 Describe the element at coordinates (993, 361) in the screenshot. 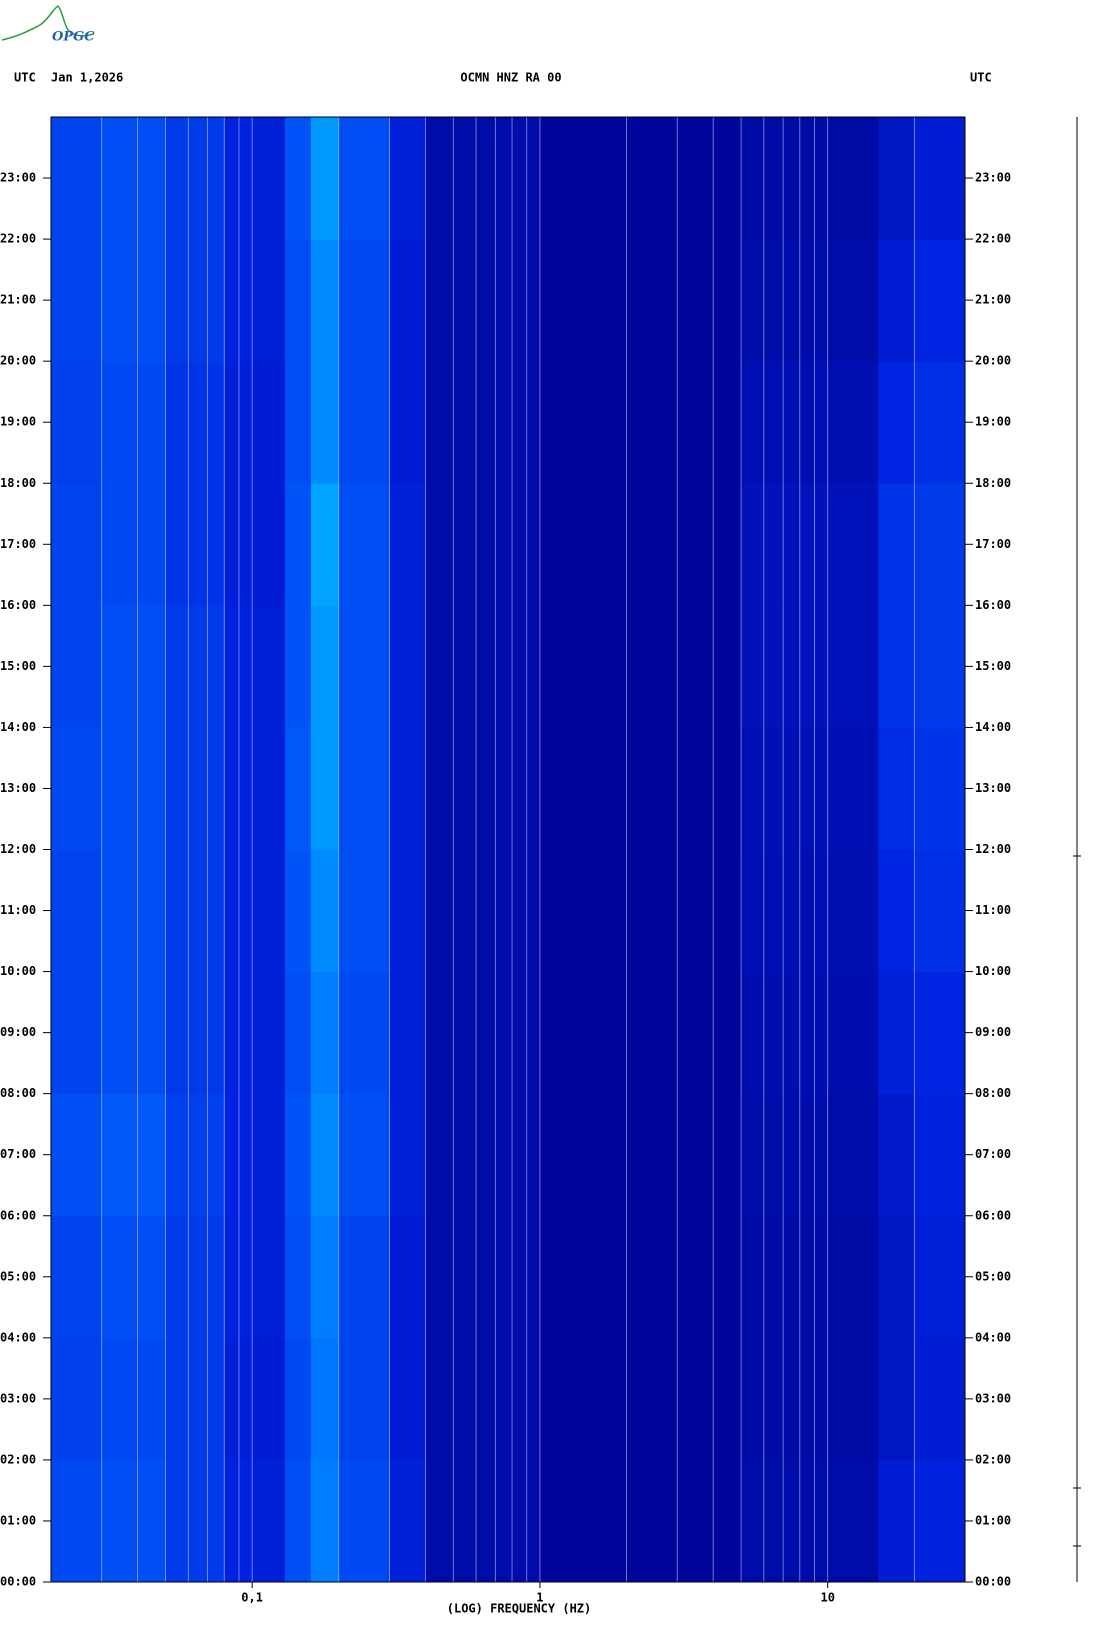

I see `y-tick-label-right: 20:00` at that location.